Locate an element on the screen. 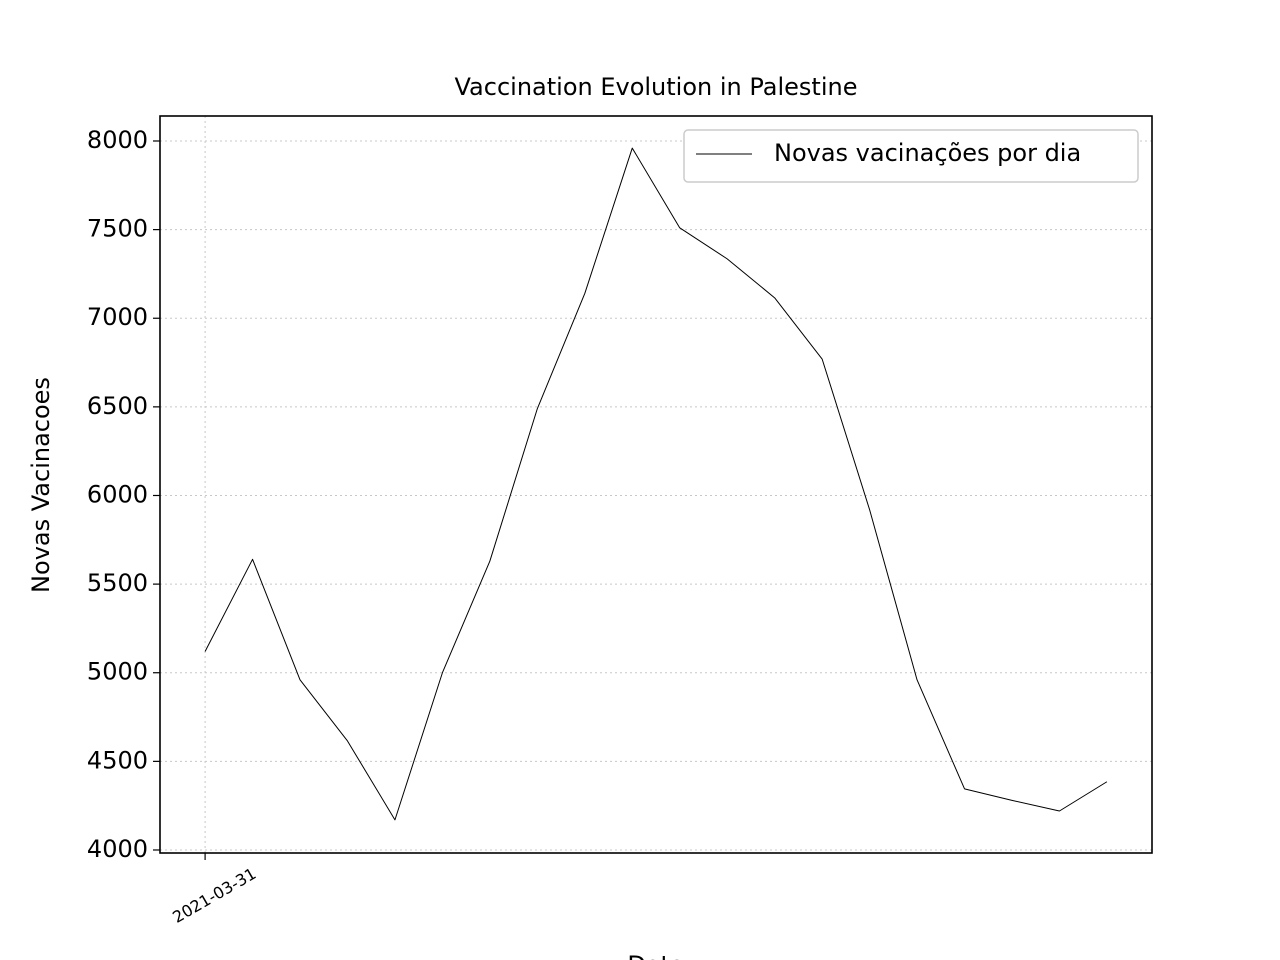  legend: Novas vacinações por dia is located at coordinates (911, 156).